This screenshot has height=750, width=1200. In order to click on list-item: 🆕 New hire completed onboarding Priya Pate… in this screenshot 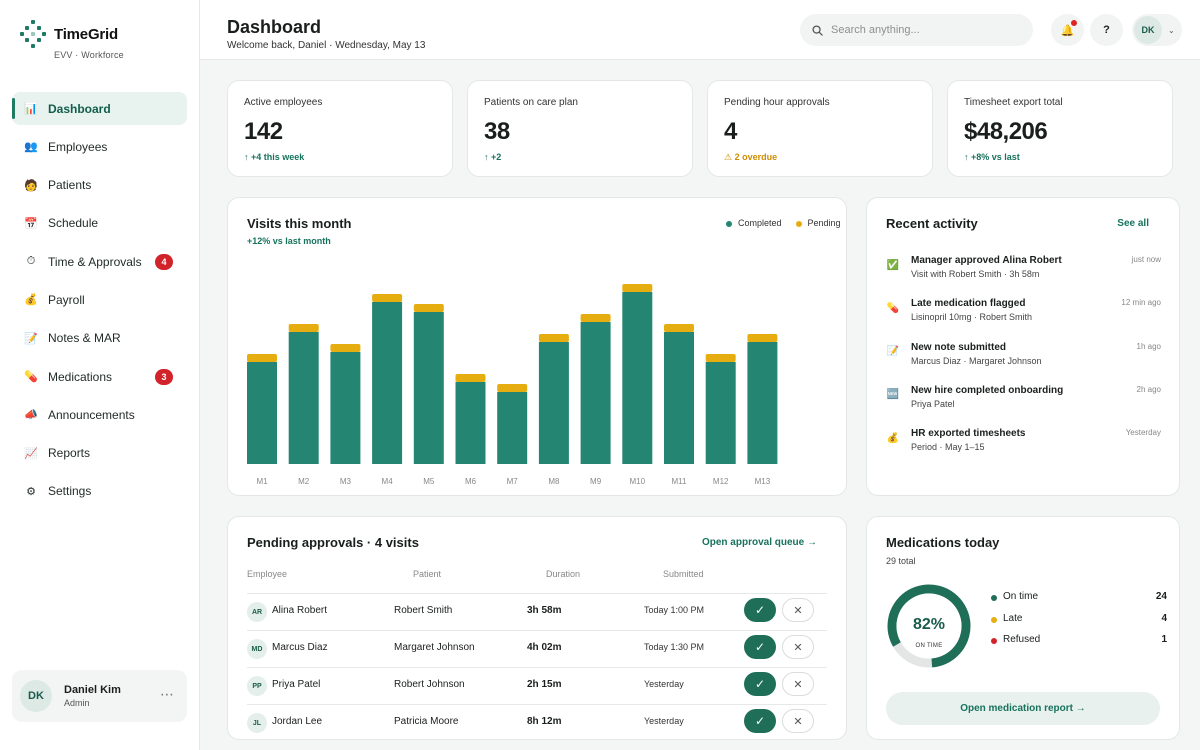, I will do `click(1026, 404)`.